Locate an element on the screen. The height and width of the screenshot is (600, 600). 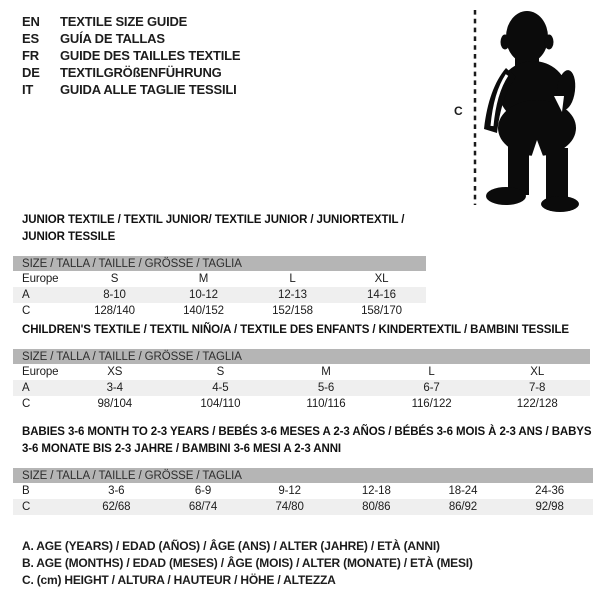
figure-height-label: C is located at coordinates (458, 111).